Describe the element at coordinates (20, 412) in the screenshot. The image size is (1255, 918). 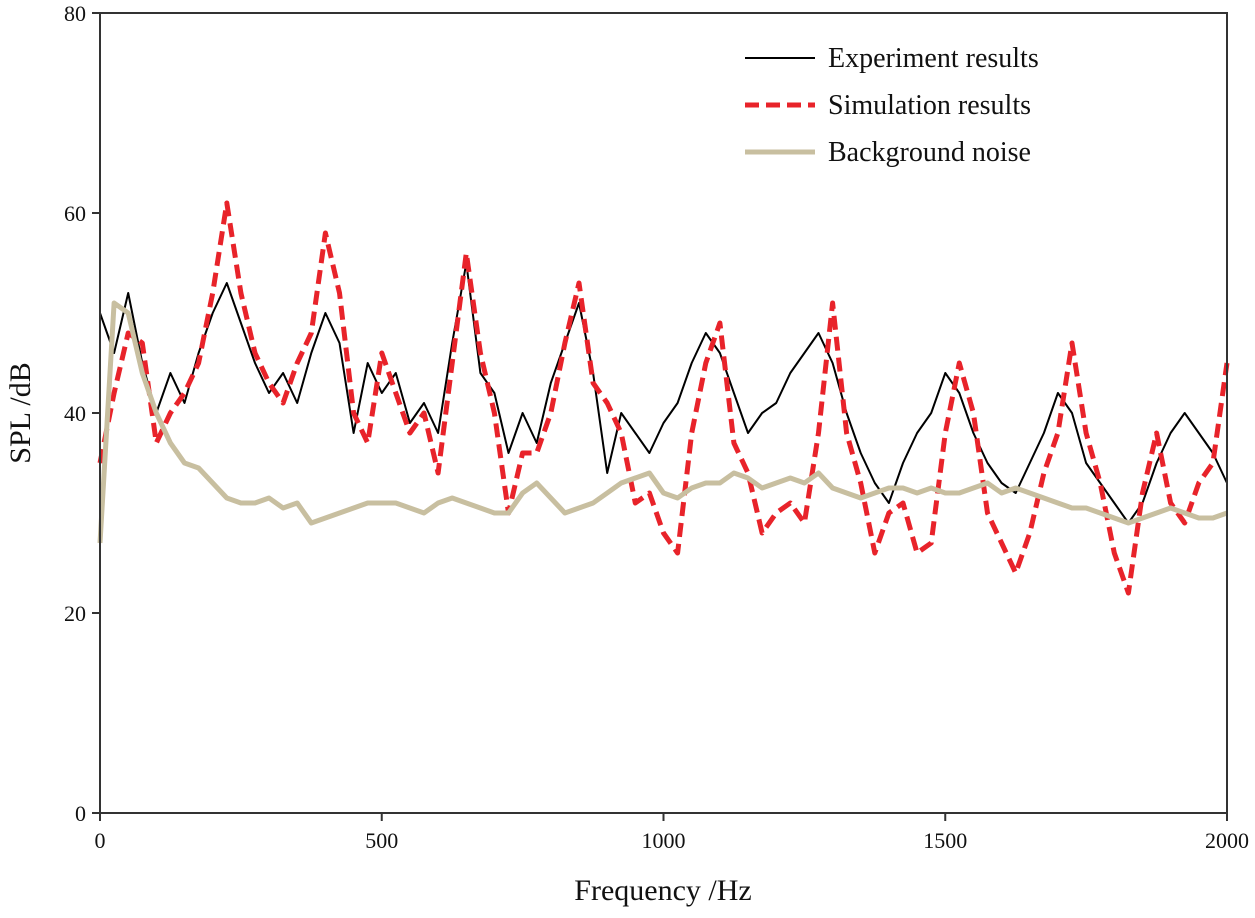
I see `y-axis-title: SPL /dB` at that location.